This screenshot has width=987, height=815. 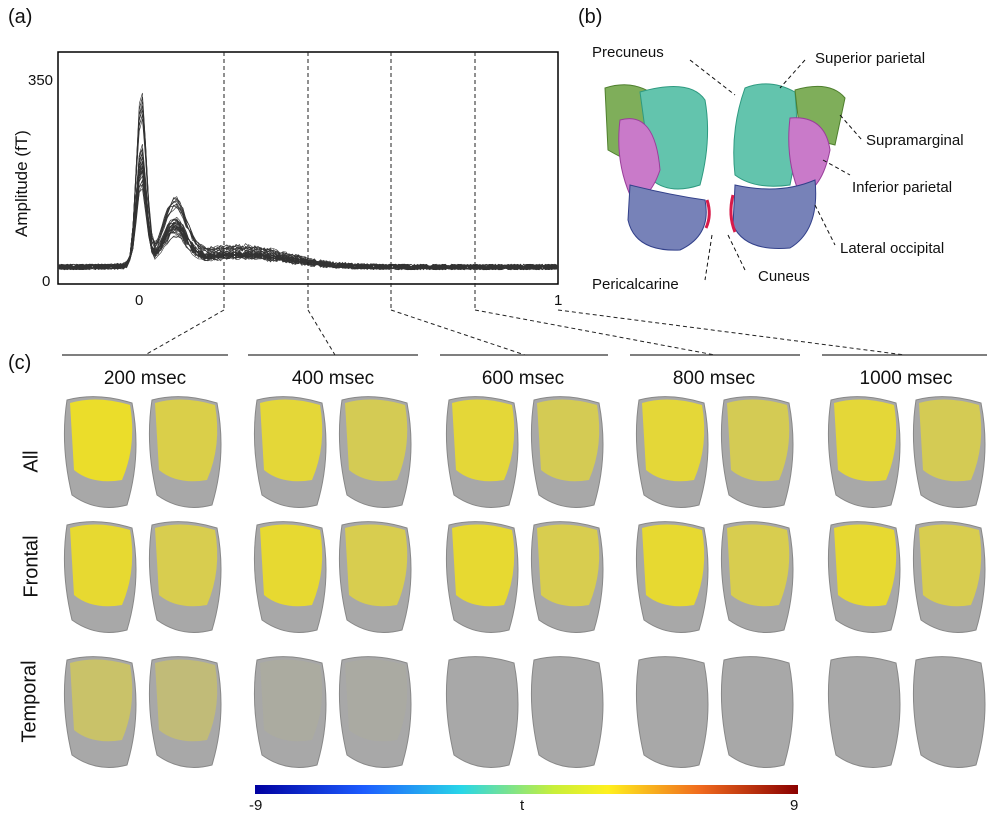 I want to click on label-superior-parietal: Superior parietal, so click(x=870, y=58).